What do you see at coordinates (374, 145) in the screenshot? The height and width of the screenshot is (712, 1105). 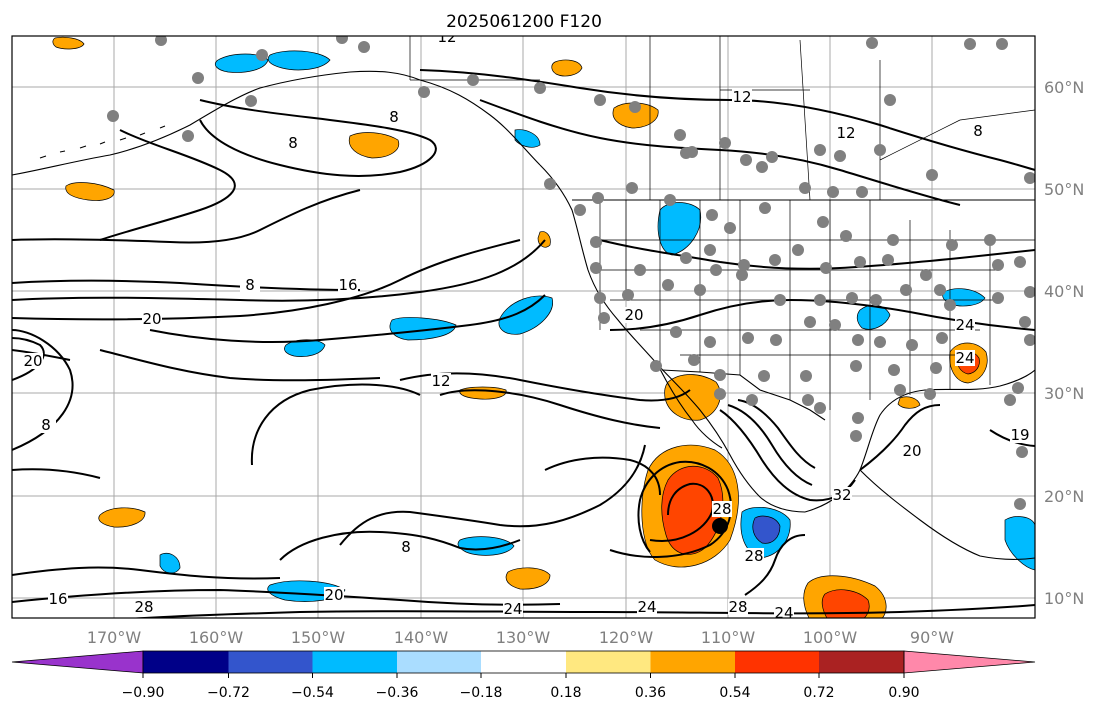 I see `positive-shading` at bounding box center [374, 145].